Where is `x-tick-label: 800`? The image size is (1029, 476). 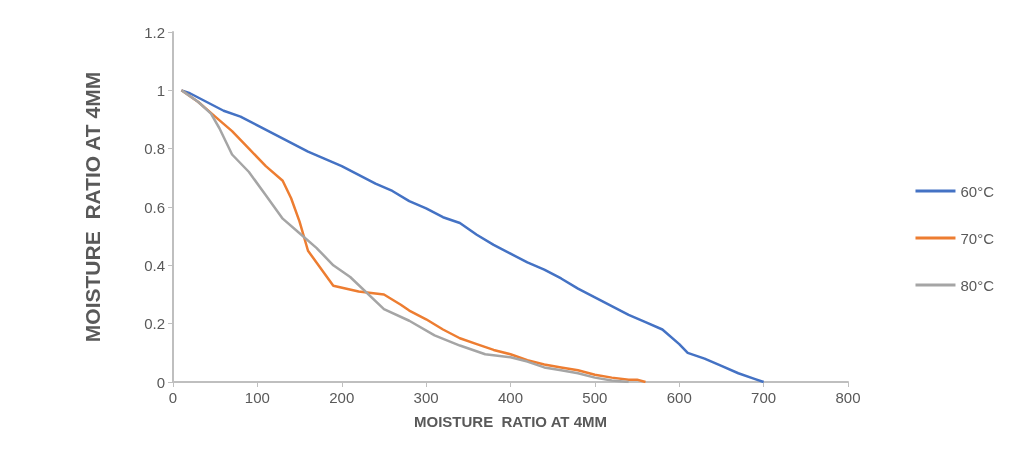 x-tick-label: 800 is located at coordinates (848, 397).